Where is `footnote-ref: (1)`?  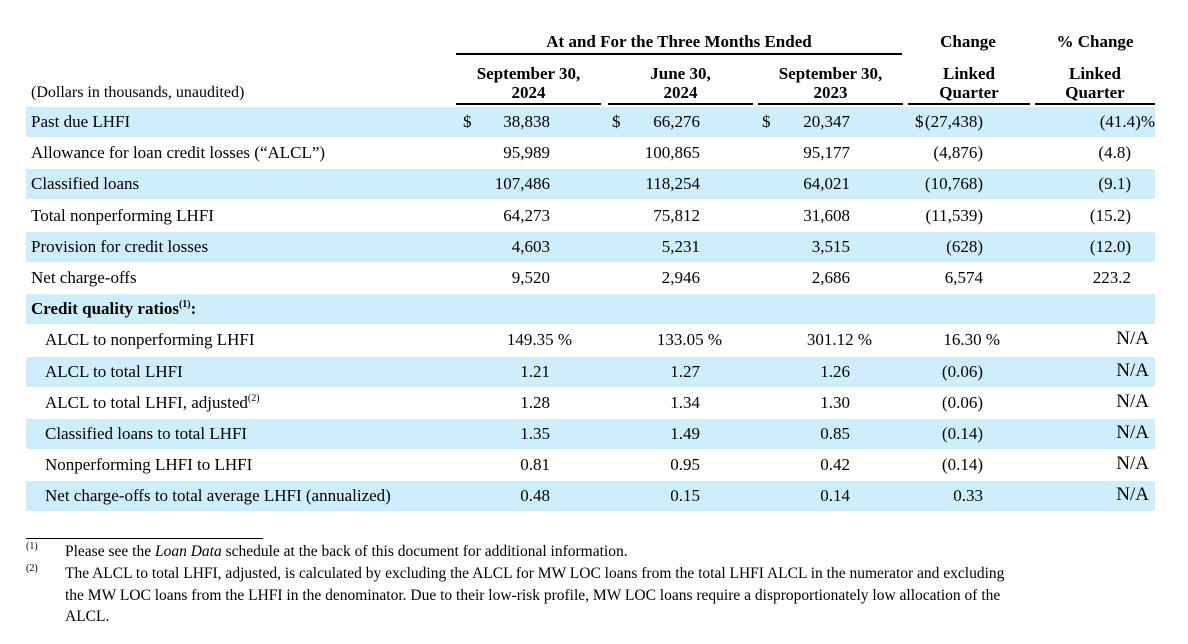
footnote-ref: (1) is located at coordinates (184, 305).